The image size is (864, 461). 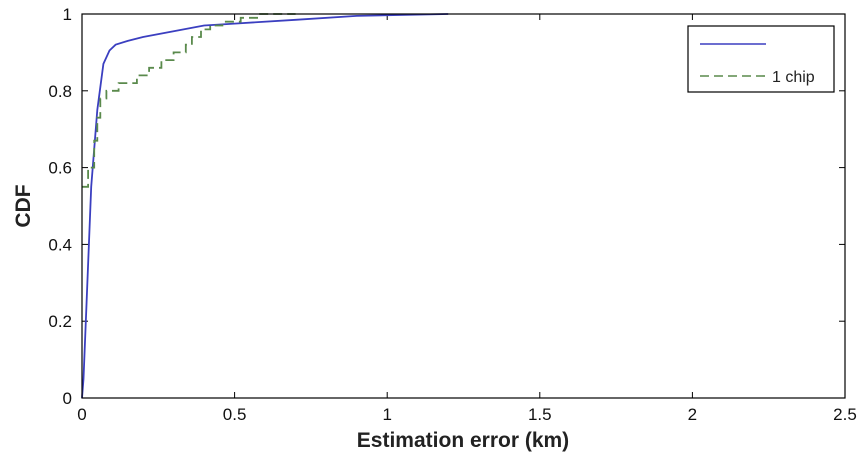 I want to click on legend-label-1-chip: 1 chip, so click(x=793, y=77).